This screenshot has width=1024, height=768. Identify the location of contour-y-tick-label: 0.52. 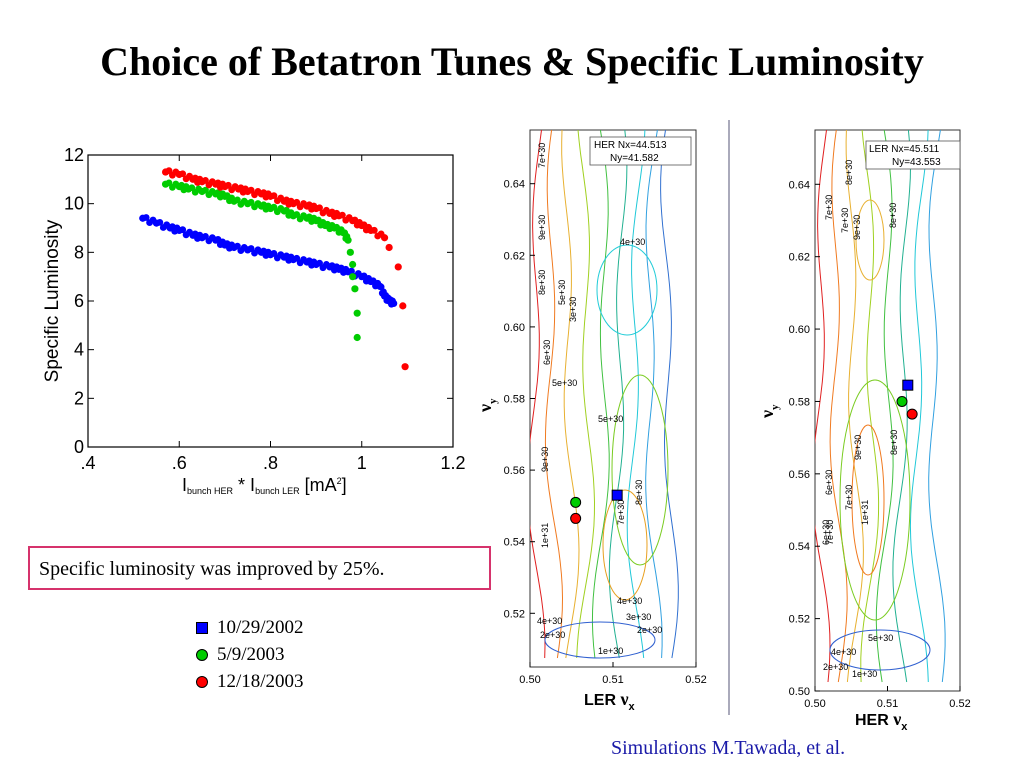
(799, 620).